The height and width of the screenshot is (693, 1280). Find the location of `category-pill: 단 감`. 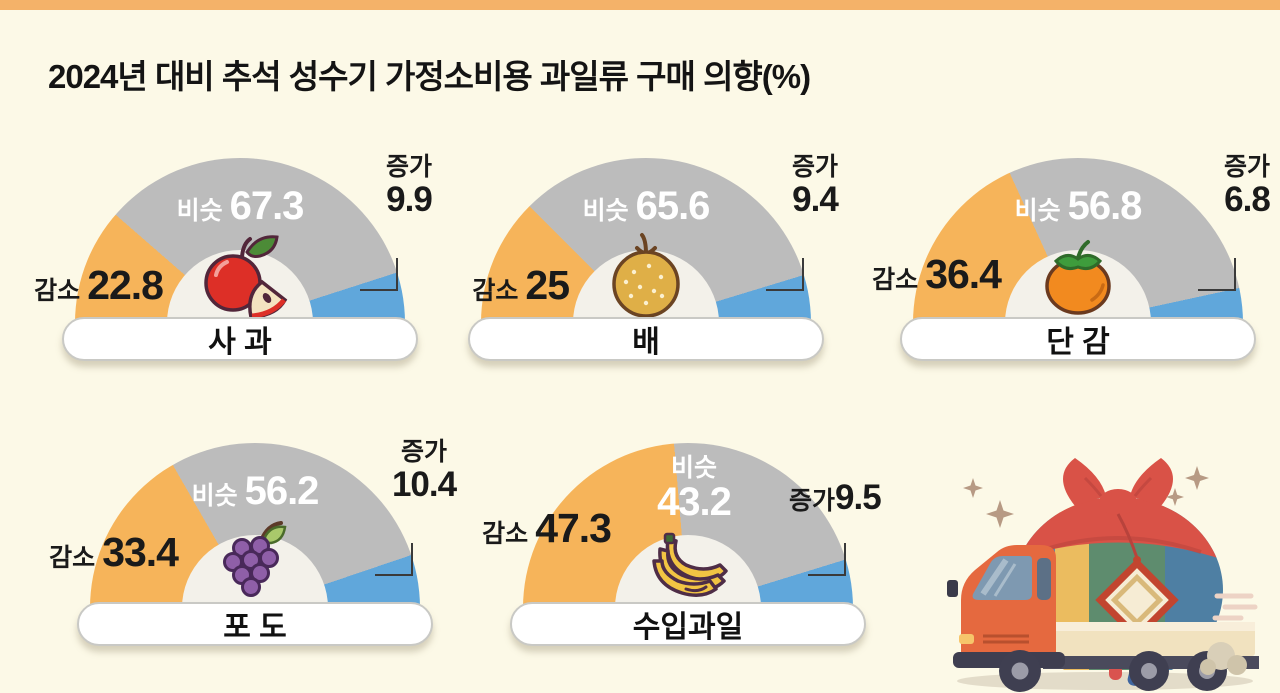

category-pill: 단 감 is located at coordinates (1078, 339).